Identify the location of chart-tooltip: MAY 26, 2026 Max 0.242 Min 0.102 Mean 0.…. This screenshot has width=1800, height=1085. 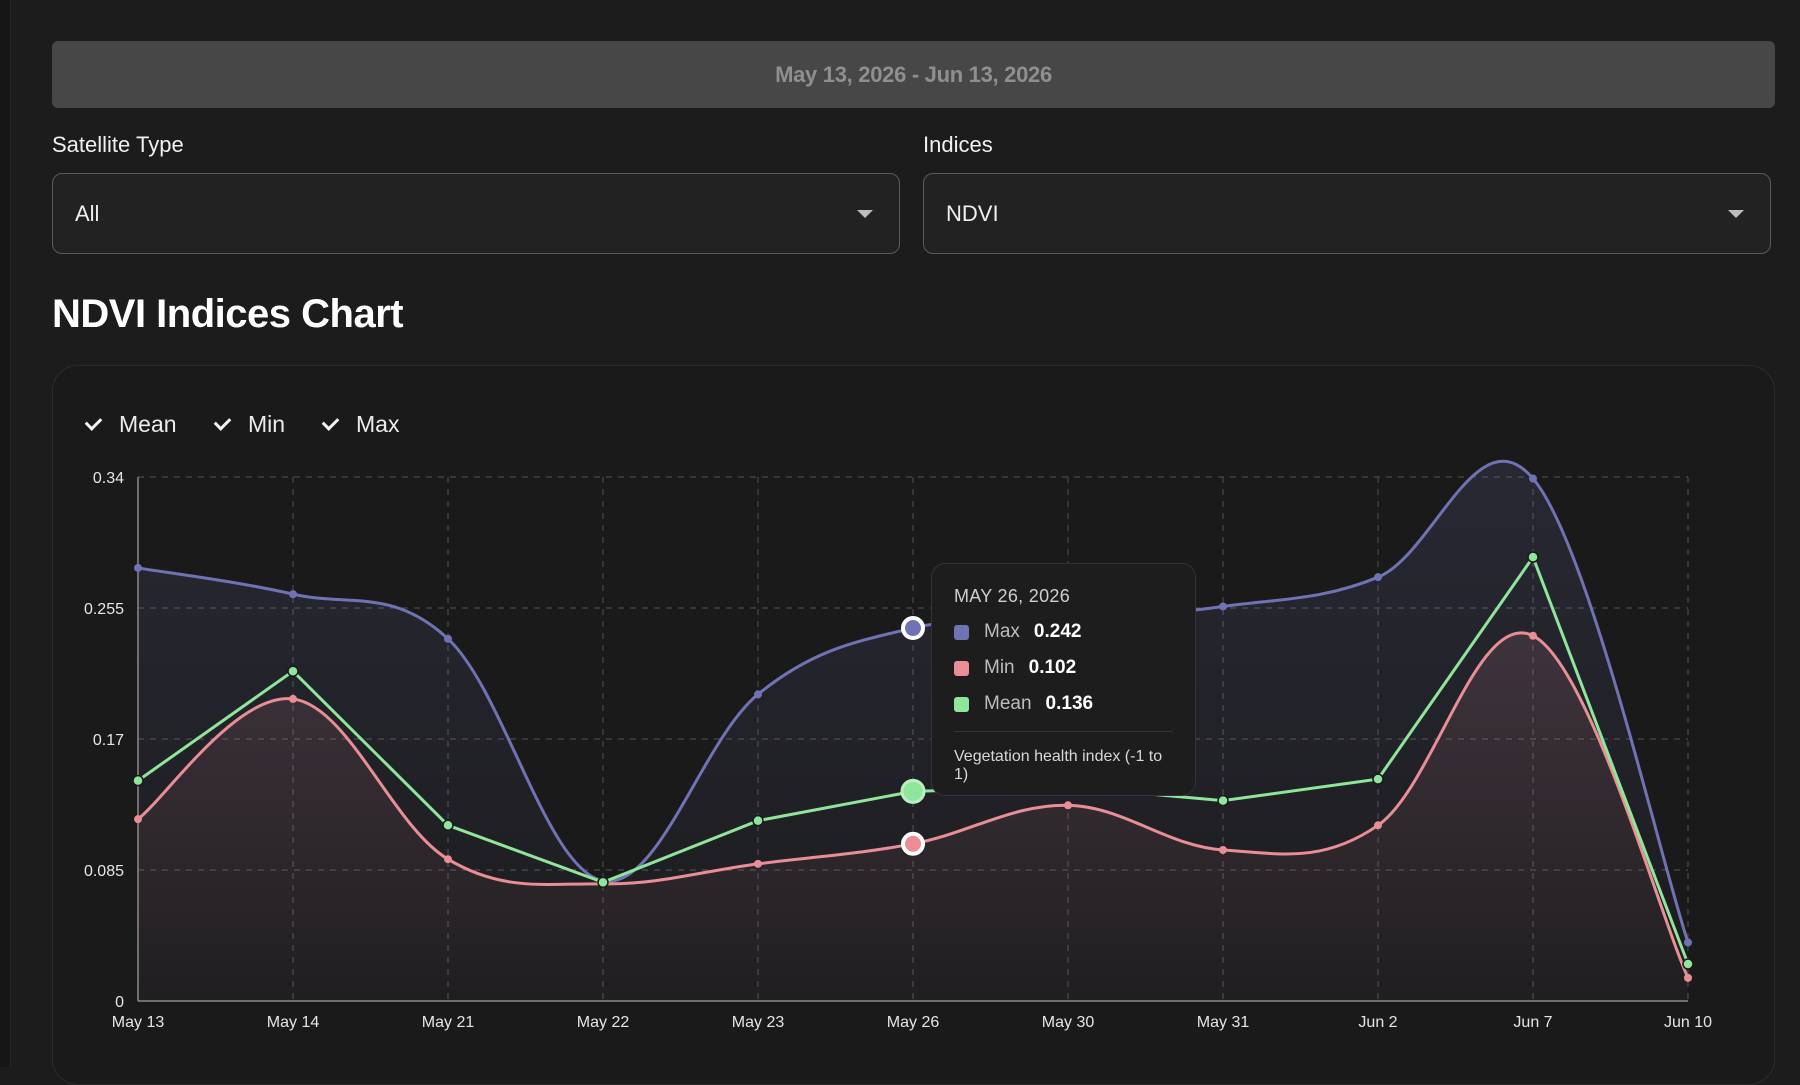
(1063, 679).